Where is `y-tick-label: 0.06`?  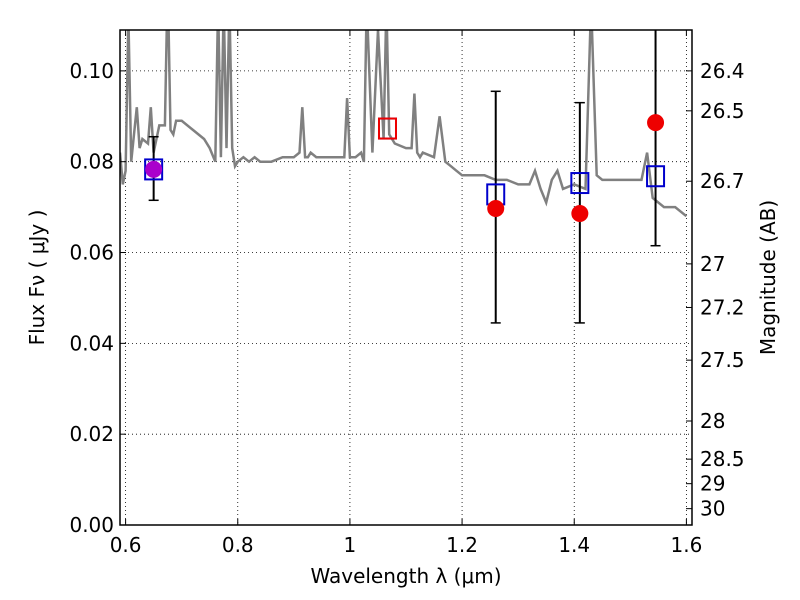 y-tick-label: 0.06 is located at coordinates (91, 253).